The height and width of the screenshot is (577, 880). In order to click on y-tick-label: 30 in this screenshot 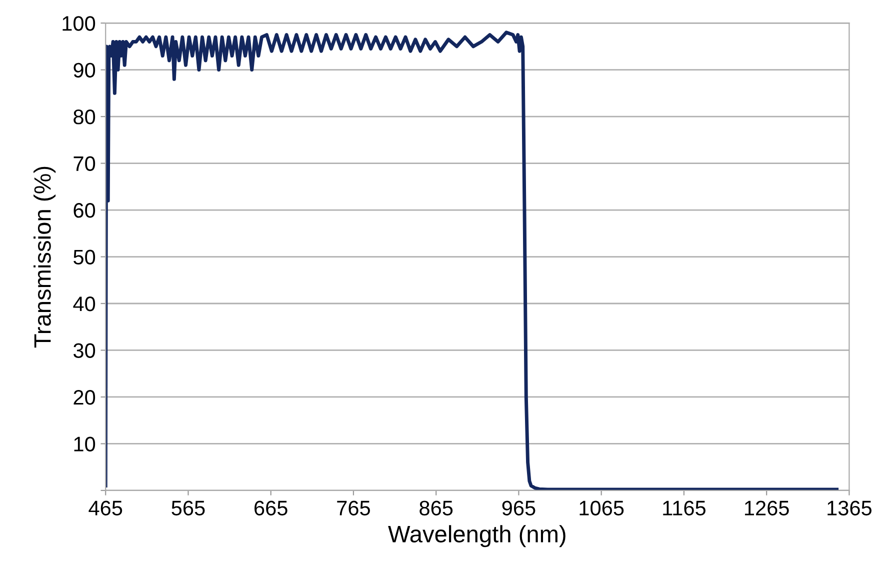, I will do `click(85, 350)`.